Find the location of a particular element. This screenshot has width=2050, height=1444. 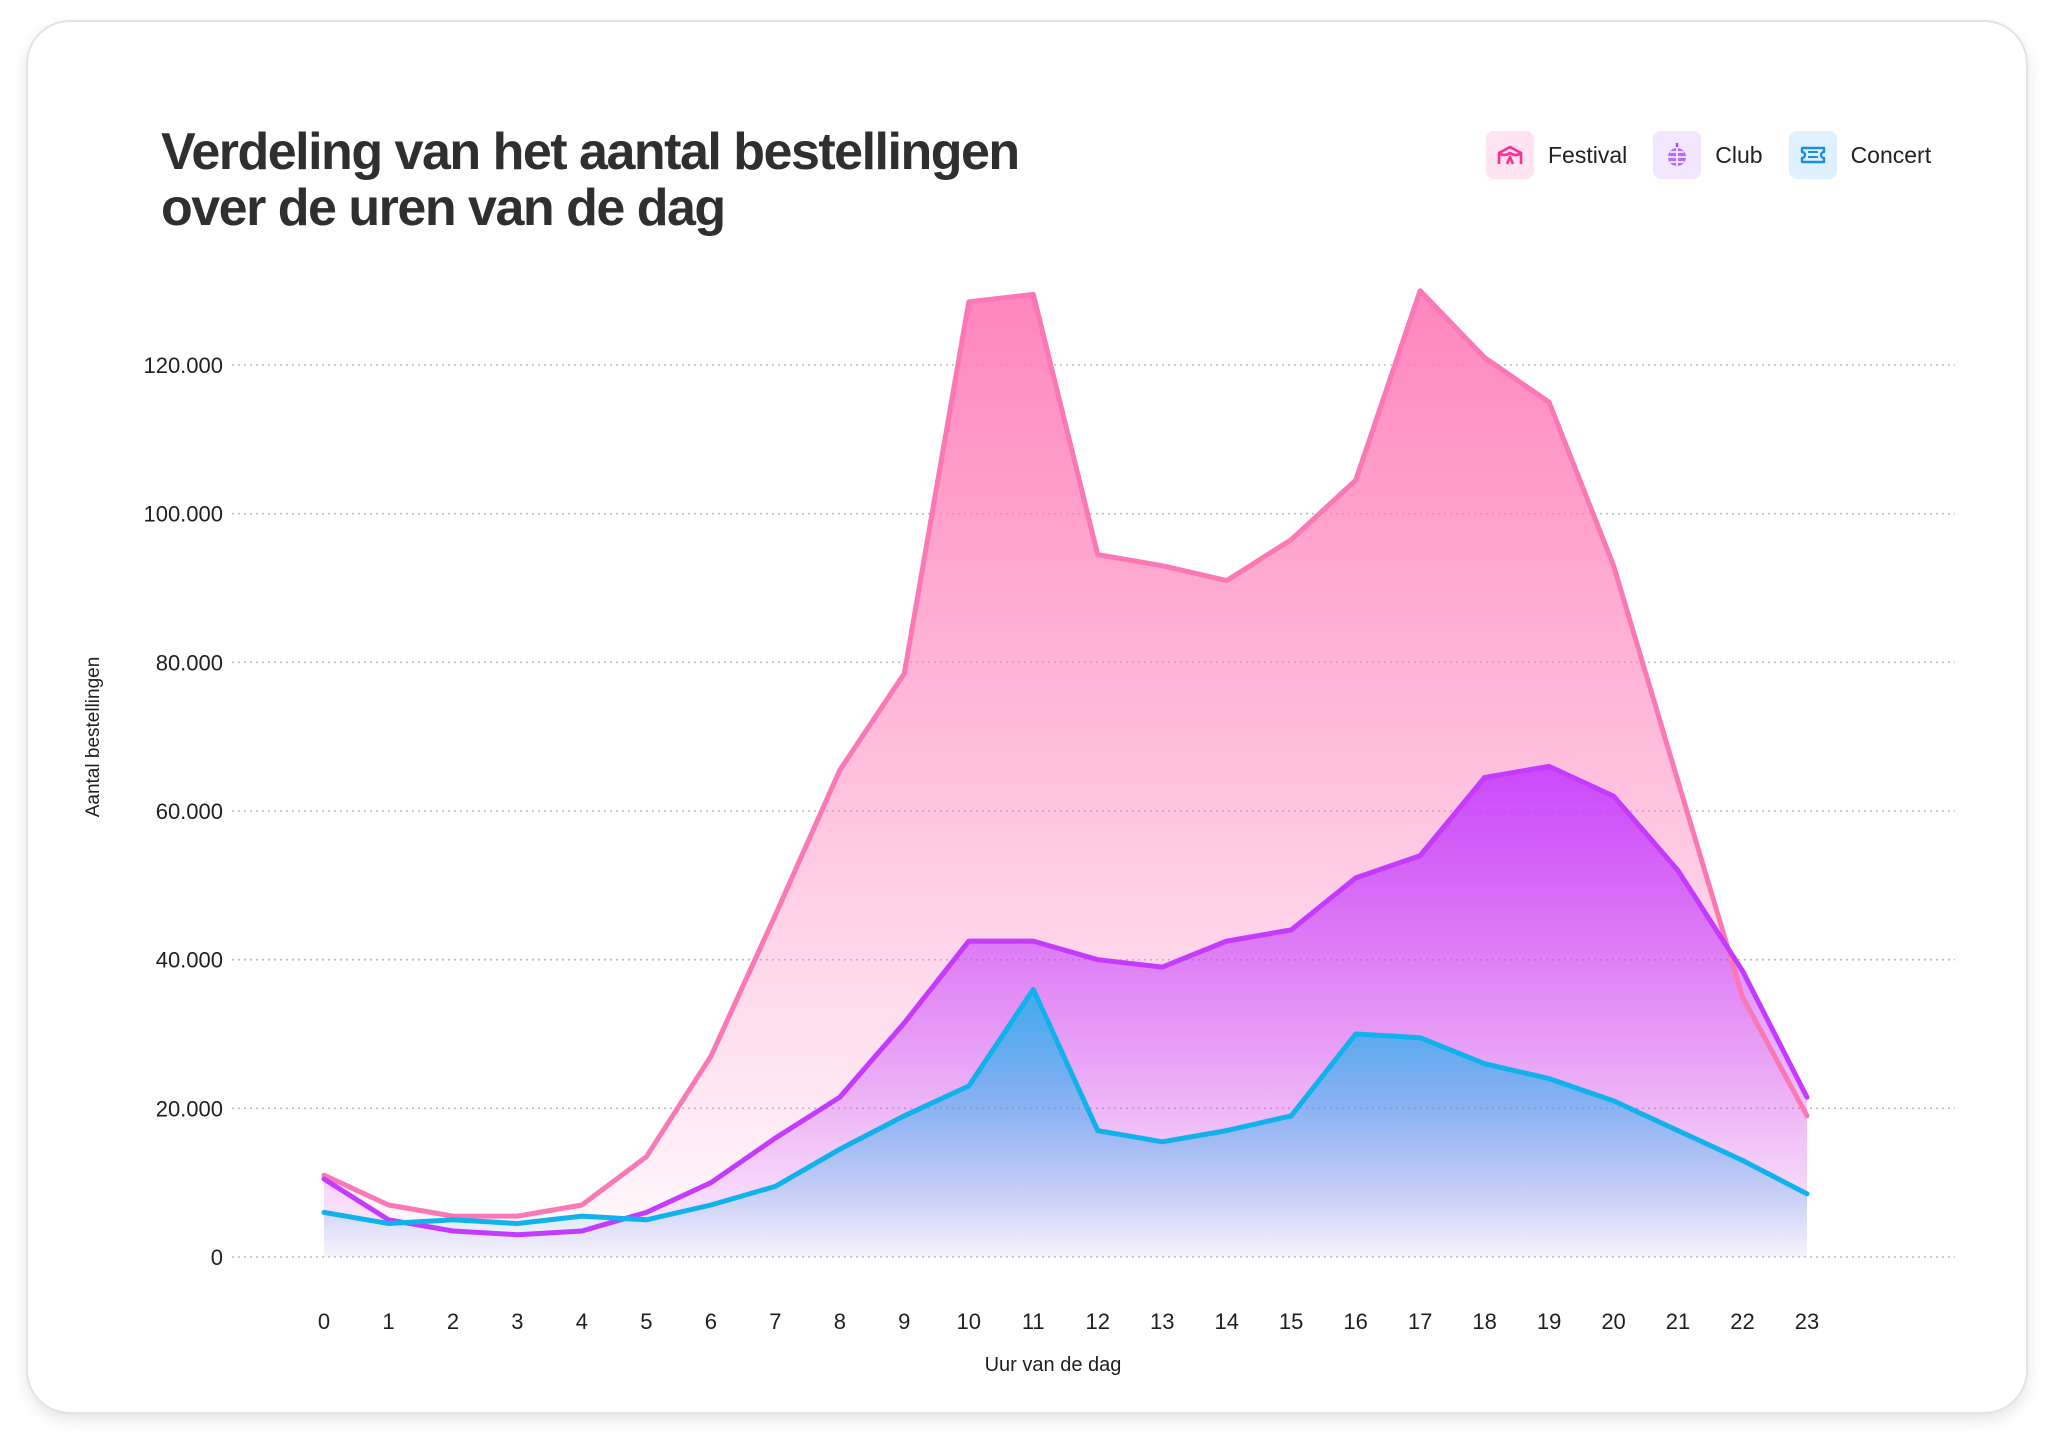

legend-item-club: Club is located at coordinates (1708, 155).